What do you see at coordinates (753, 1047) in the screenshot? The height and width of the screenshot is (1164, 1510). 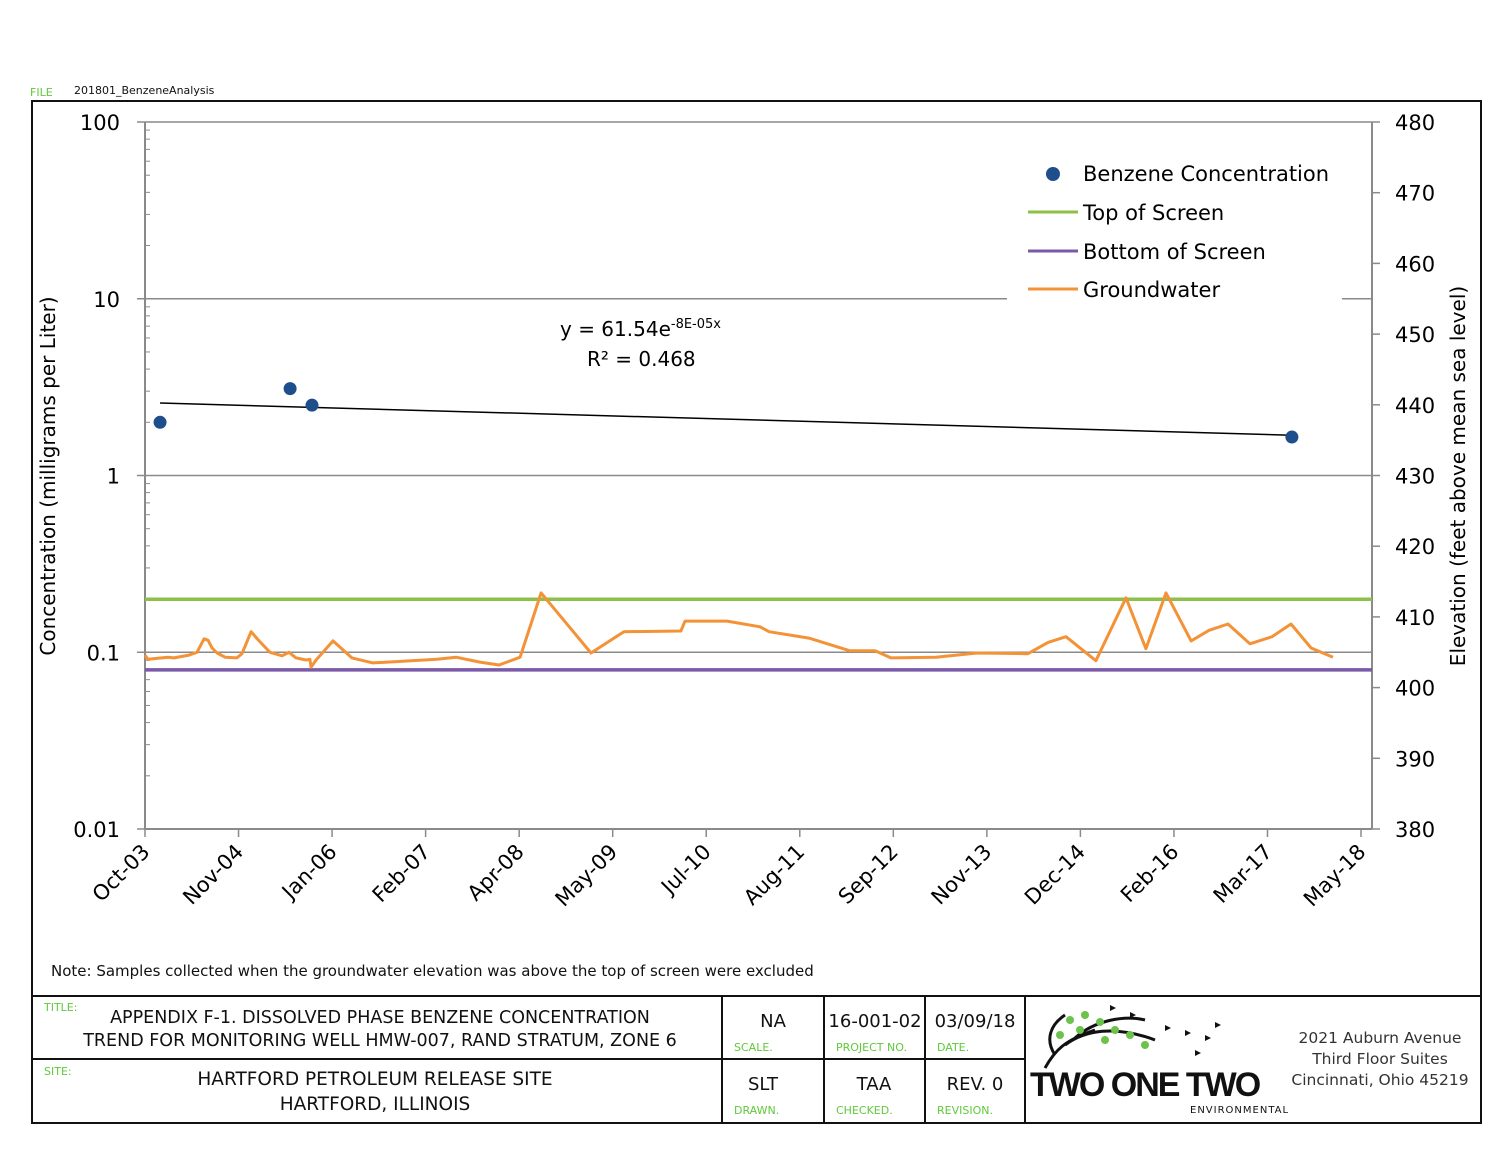 I see `scale-label: SCALE.` at bounding box center [753, 1047].